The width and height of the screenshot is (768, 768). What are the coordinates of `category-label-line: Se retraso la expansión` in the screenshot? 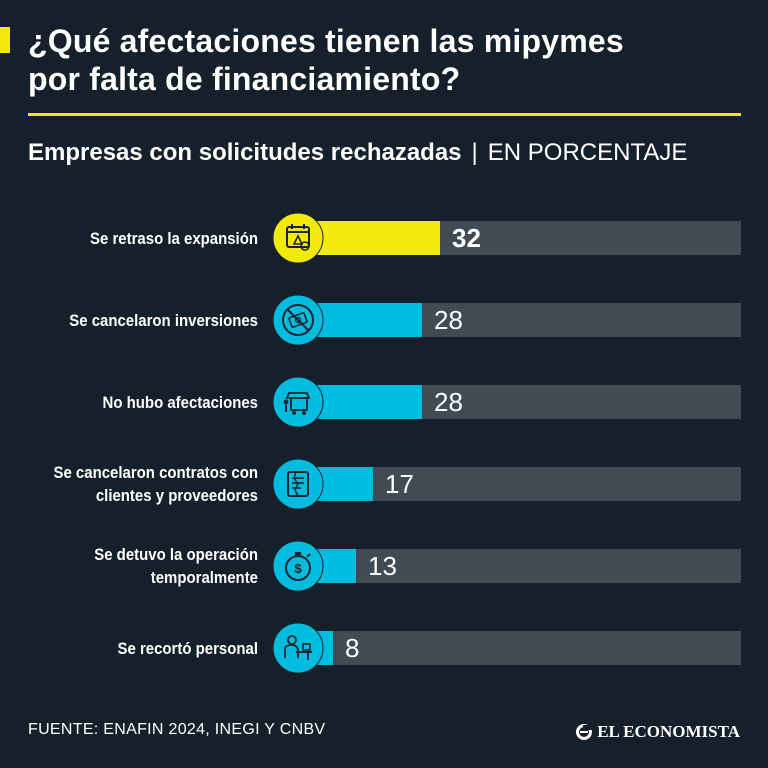 It's located at (174, 238).